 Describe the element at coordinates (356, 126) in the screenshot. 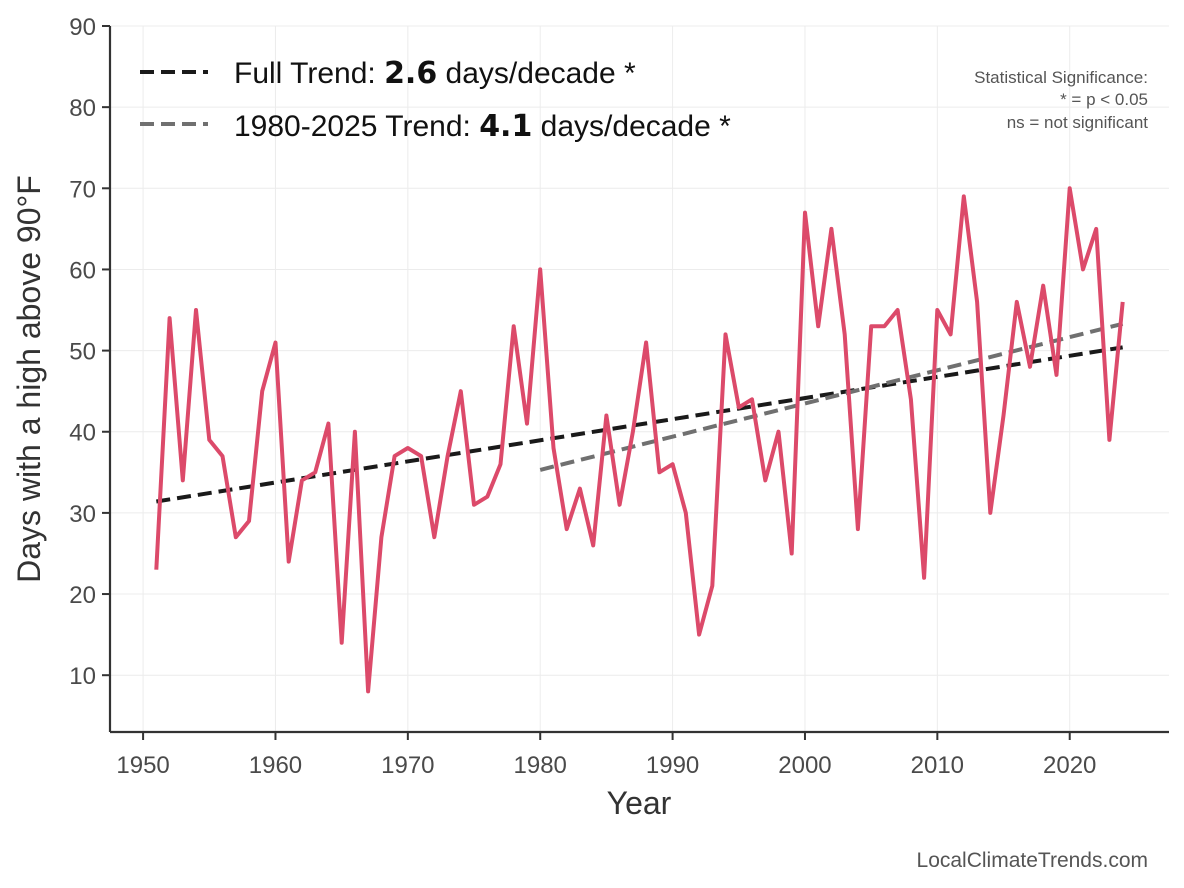

I see `legend-prefix-1980-trend: 1980-2025 Trend:` at that location.